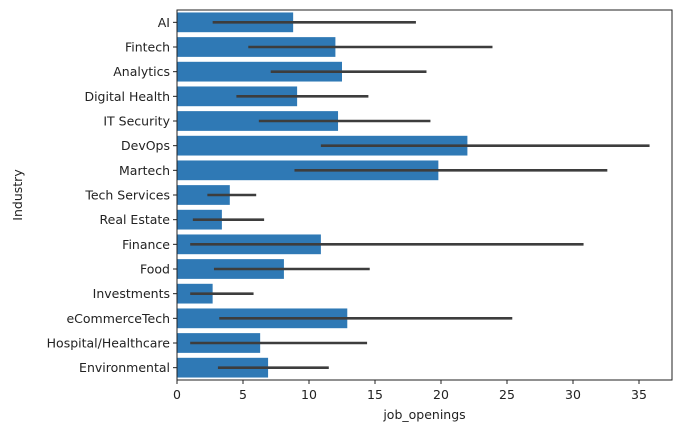 This screenshot has width=682, height=433. Describe the element at coordinates (309, 394) in the screenshot. I see `x-tick-label: 10` at that location.